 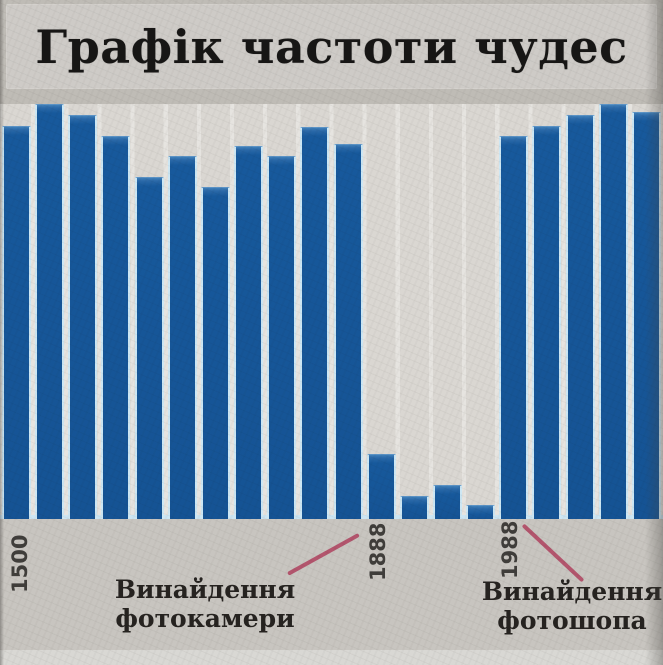 I want to click on chart-title: Графік частоти чудес, so click(x=331, y=46).